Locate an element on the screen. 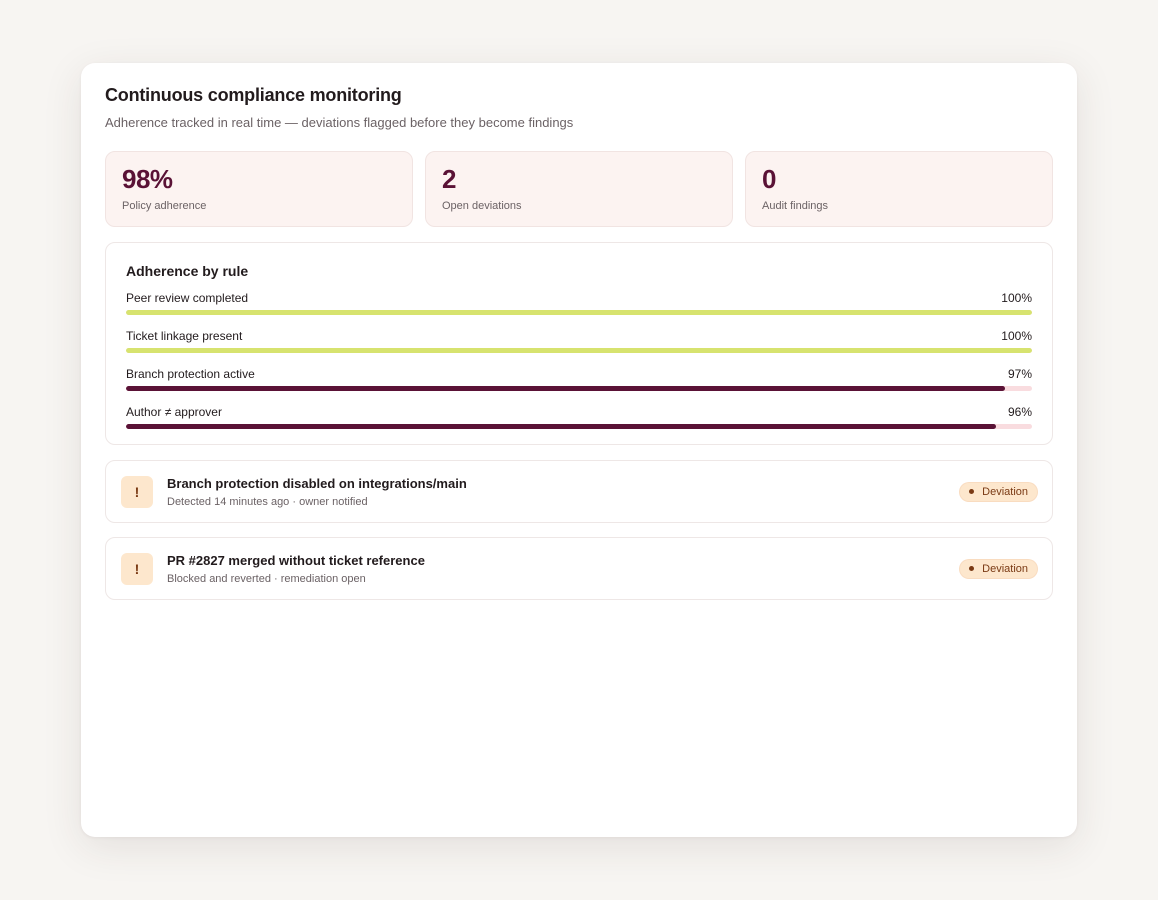  stat-policy-adherence: 98% Policy adherence is located at coordinates (259, 189).